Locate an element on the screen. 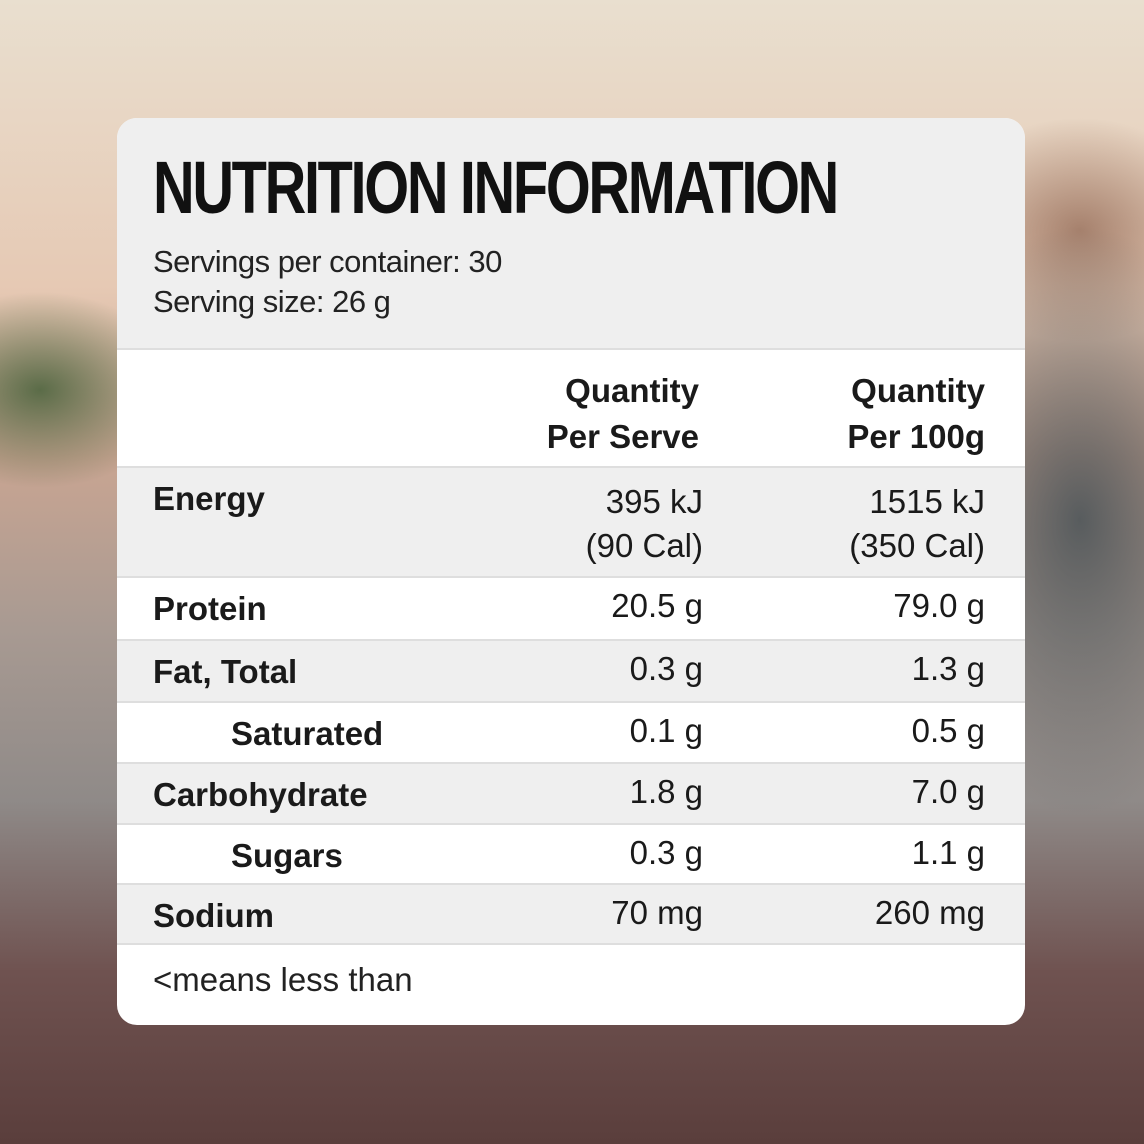 The width and height of the screenshot is (1144, 1144). table-row-sodium: Sodium 70 mg 260 mg is located at coordinates (571, 915).